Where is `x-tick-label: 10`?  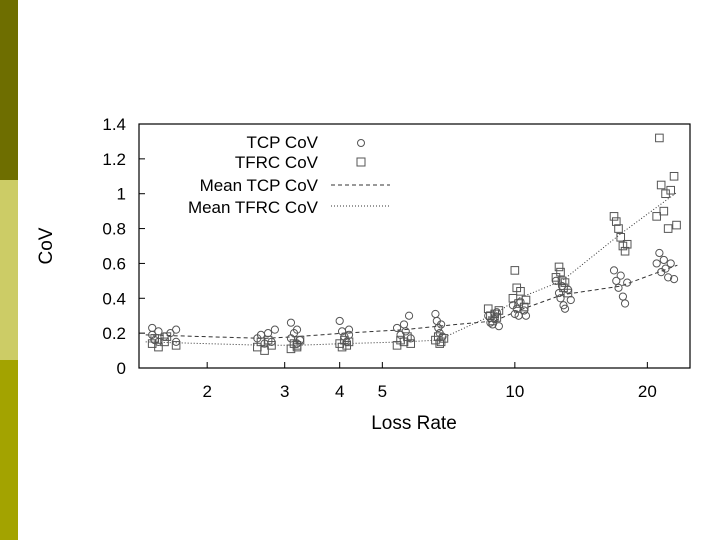
x-tick-label: 10 is located at coordinates (514, 391).